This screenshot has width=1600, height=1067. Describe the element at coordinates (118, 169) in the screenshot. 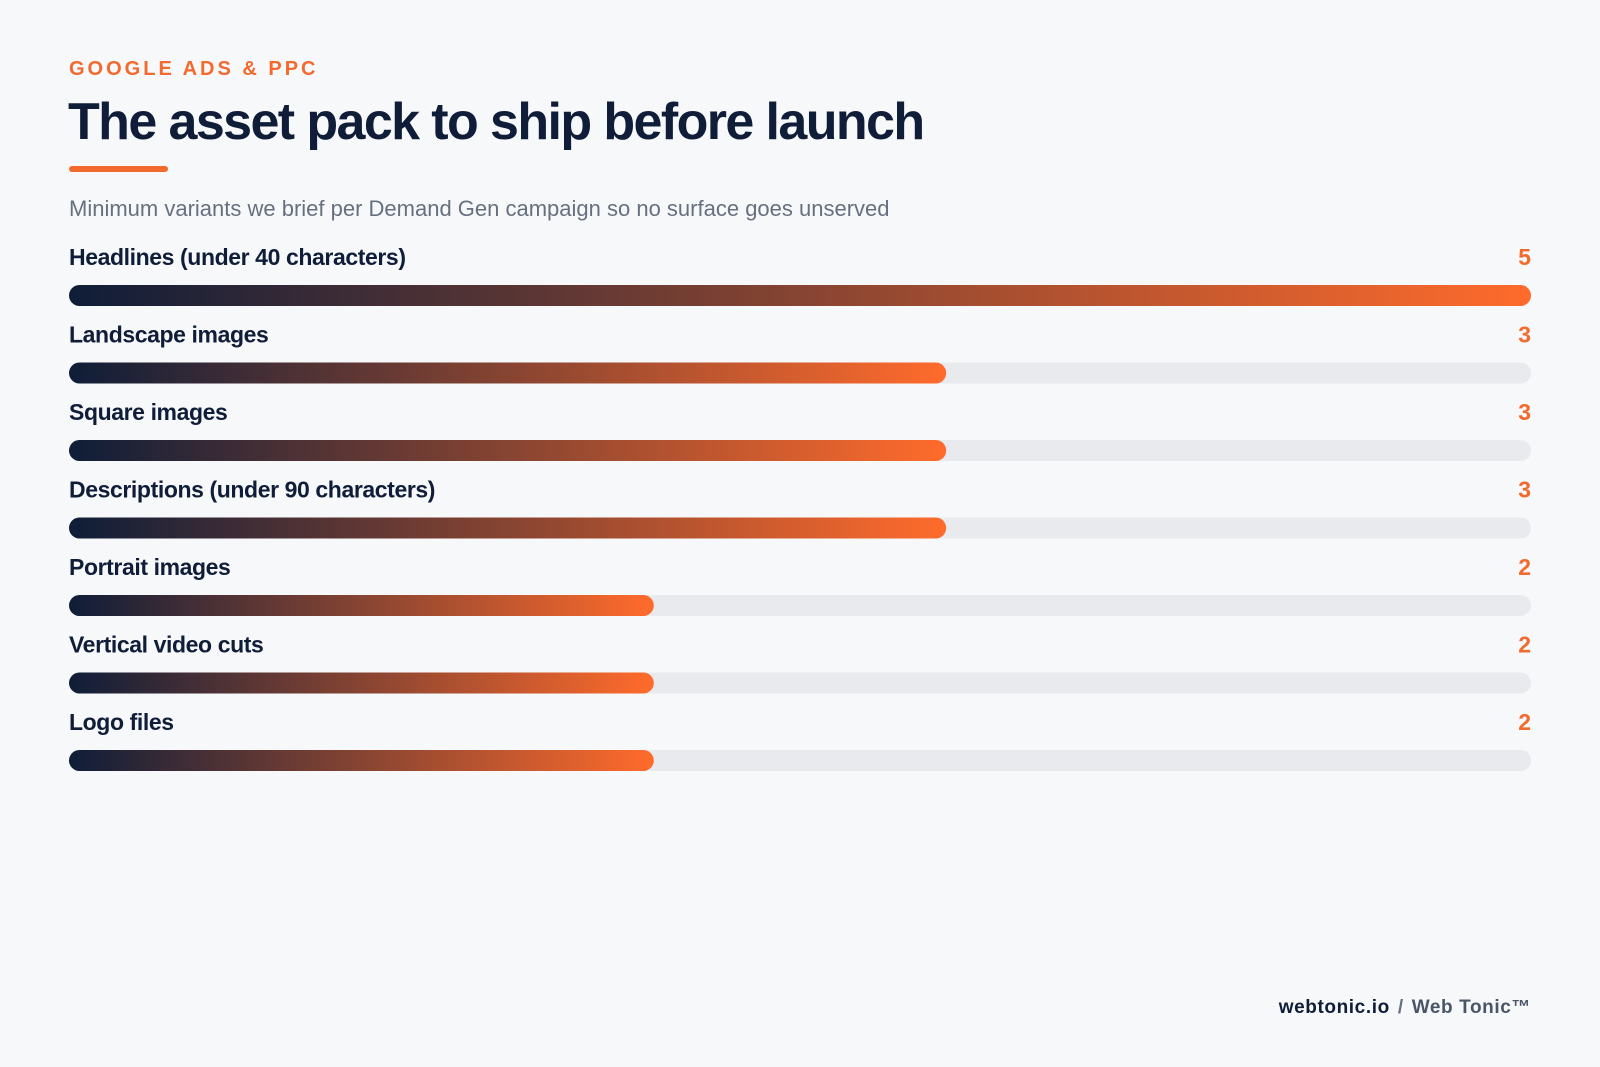

I see `title-accent-rule` at that location.